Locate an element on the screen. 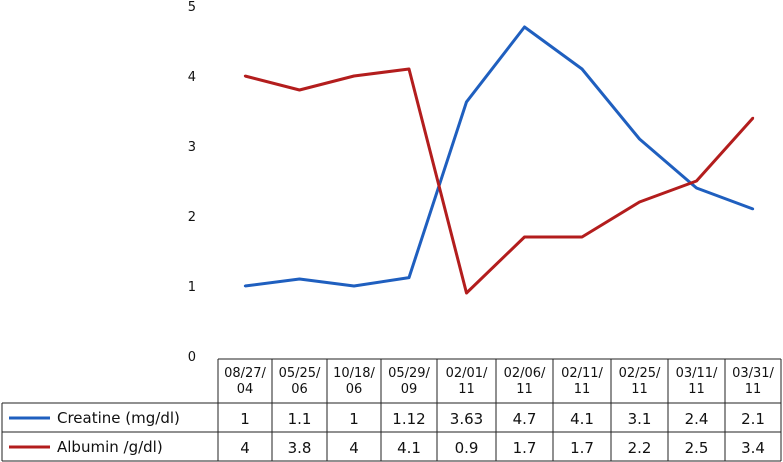  x-category-label: 02/06/11 is located at coordinates (525, 381).